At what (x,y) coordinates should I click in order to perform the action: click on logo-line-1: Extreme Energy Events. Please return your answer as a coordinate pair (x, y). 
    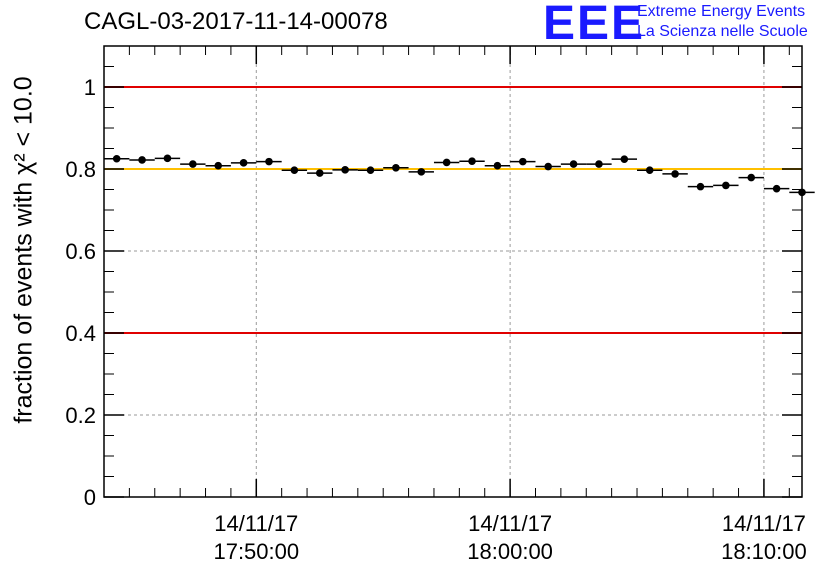
    Looking at the image, I should click on (721, 11).